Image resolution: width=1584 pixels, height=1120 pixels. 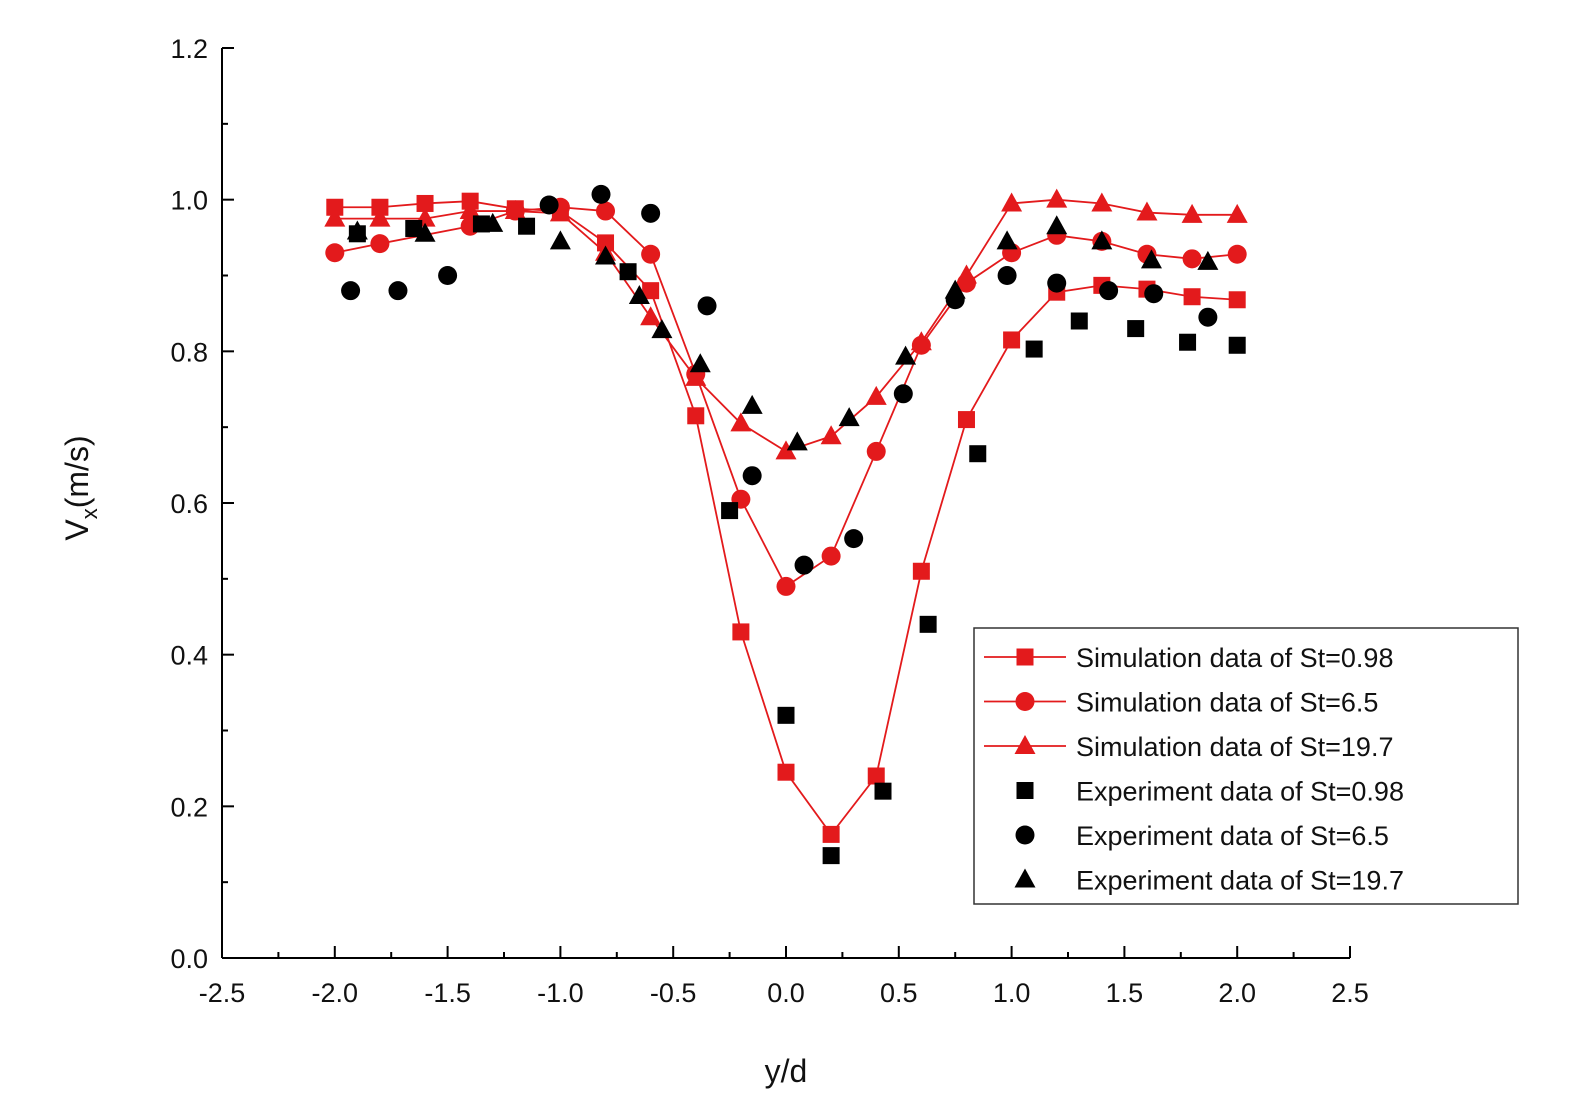 What do you see at coordinates (1232, 836) in the screenshot?
I see `legend-label: Experiment data of St=6.5` at bounding box center [1232, 836].